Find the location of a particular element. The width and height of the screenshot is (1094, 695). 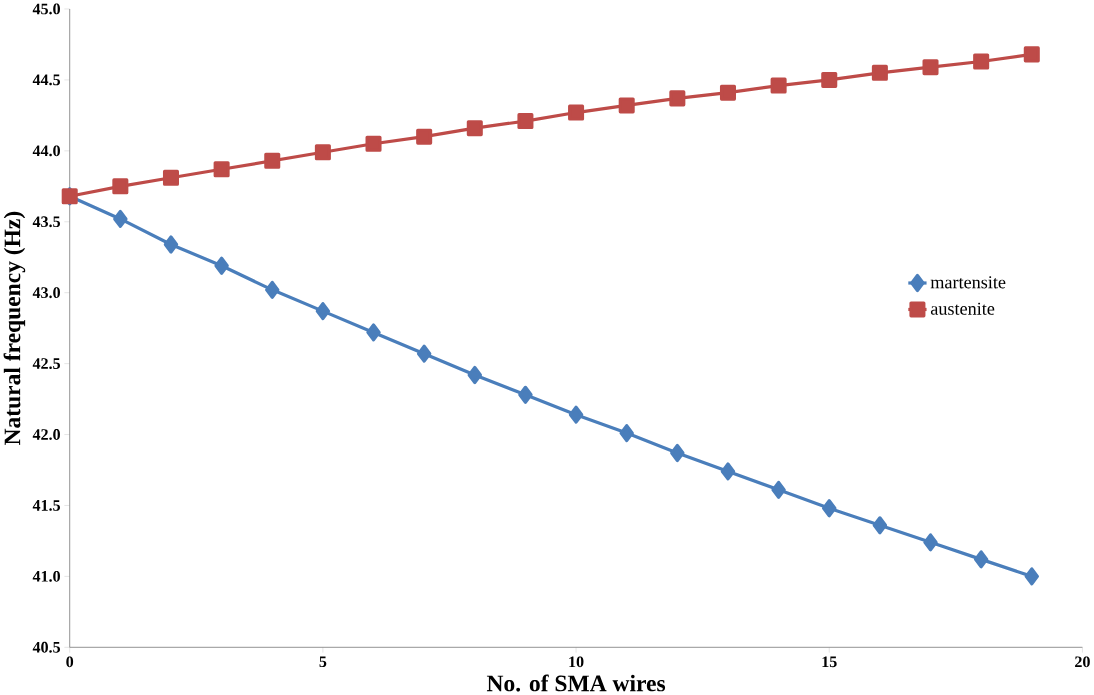

legend-label: martensite is located at coordinates (968, 282).